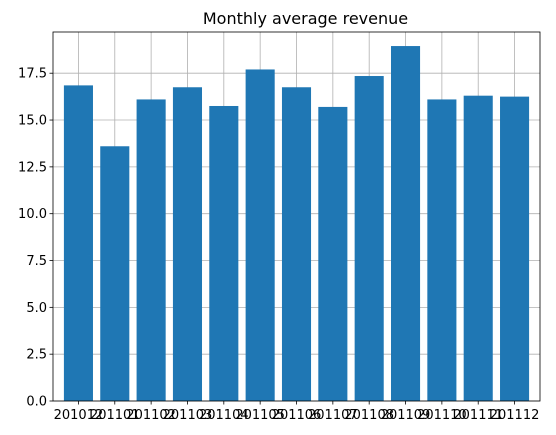 The width and height of the screenshot is (556, 435). Describe the element at coordinates (32, 238) in the screenshot. I see `y-tick-labels: 0.0 2.5 5.0 7.5 10.0 12.5 15.0 17.5` at that location.